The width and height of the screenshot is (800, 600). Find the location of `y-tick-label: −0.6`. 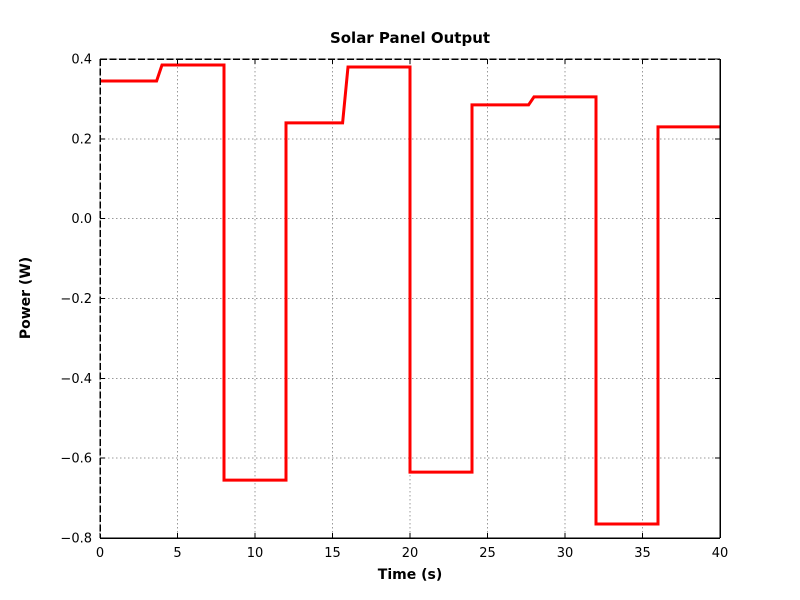

y-tick-label: −0.6 is located at coordinates (76, 459).